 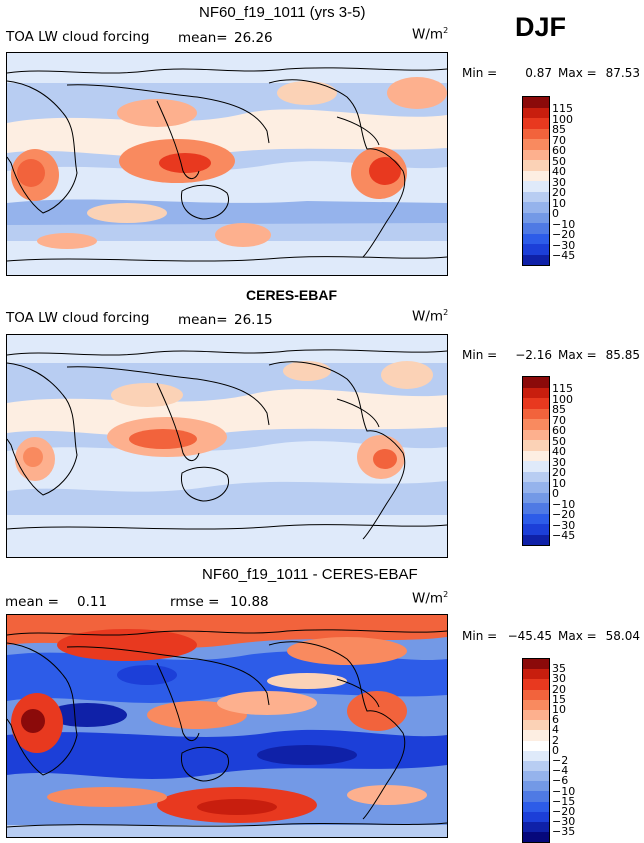 What do you see at coordinates (622, 355) in the screenshot?
I see `panel2-max-value: 85.85` at bounding box center [622, 355].